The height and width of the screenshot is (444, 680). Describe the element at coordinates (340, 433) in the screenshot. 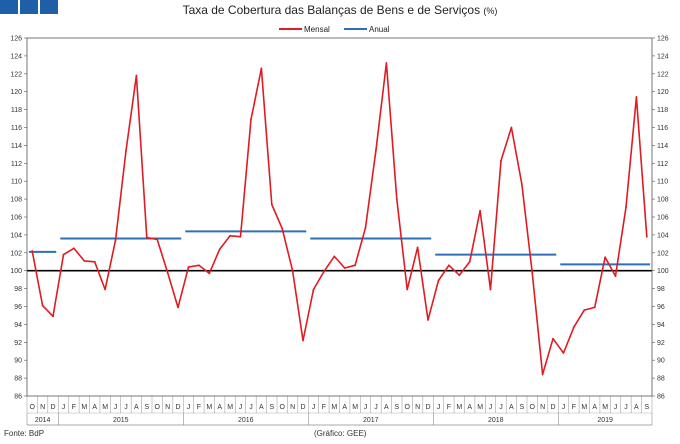

I see `credit-label: (Gráfico: GEE)` at that location.